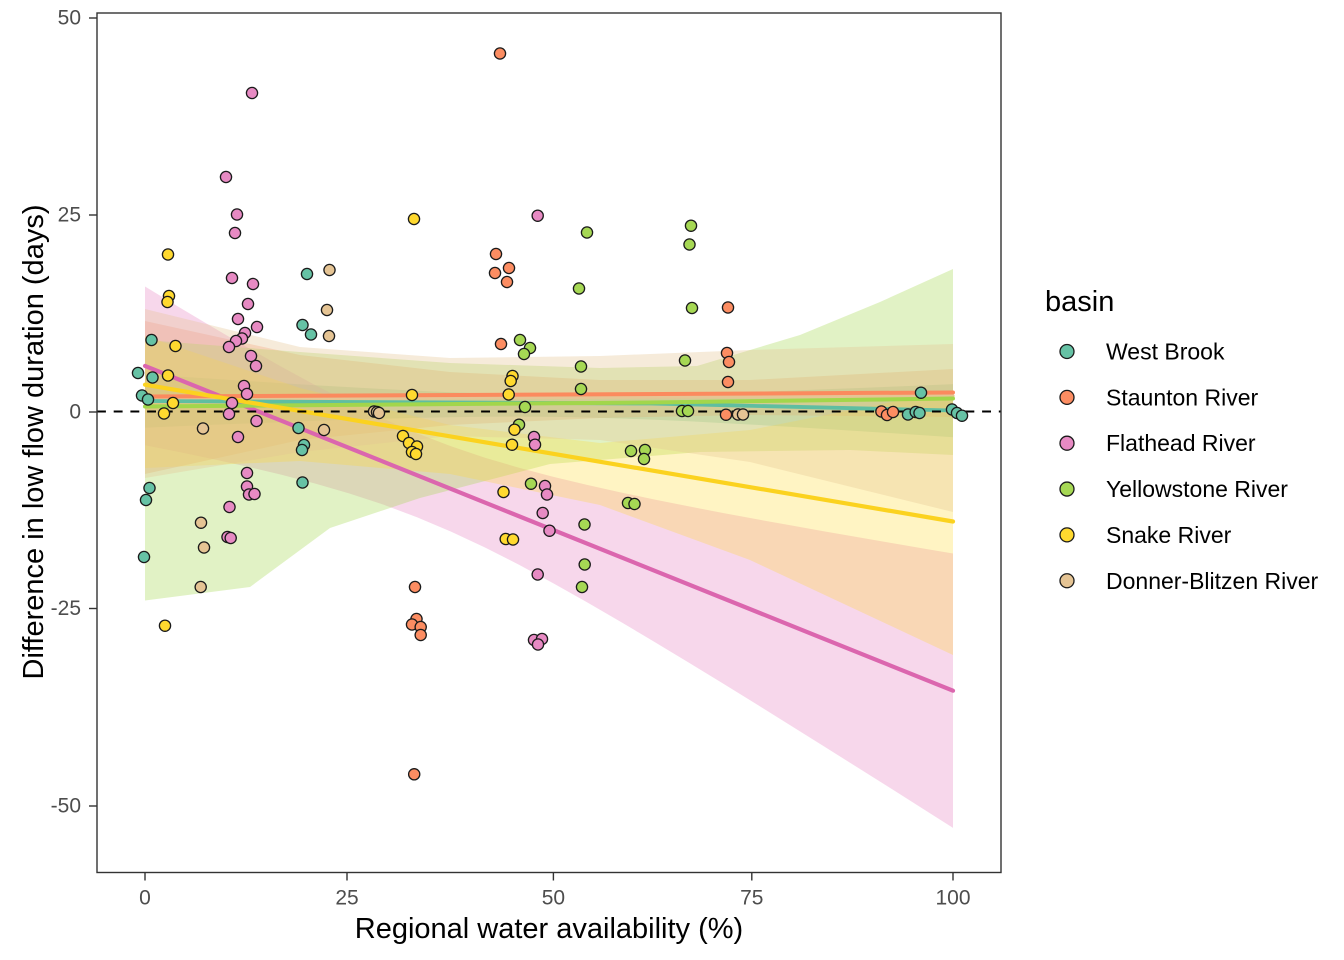 Image resolution: width=1344 pixels, height=960 pixels. Describe the element at coordinates (1165, 352) in the screenshot. I see `svg-text: West Brook` at that location.